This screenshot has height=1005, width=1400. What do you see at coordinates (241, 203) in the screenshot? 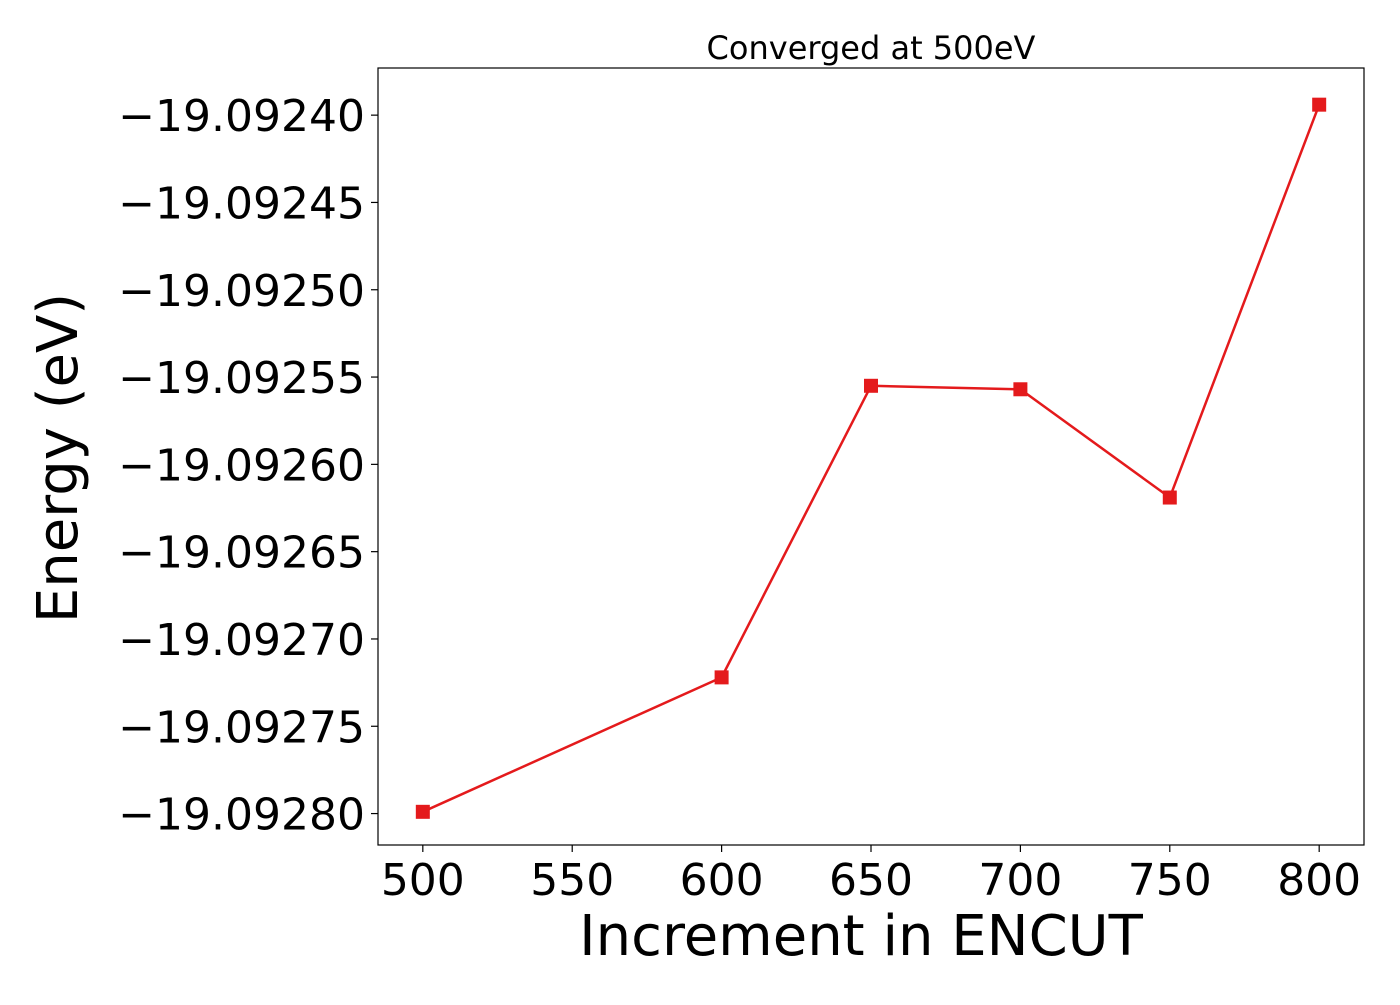
I see `y-tick-label: −19.09245` at bounding box center [241, 203].